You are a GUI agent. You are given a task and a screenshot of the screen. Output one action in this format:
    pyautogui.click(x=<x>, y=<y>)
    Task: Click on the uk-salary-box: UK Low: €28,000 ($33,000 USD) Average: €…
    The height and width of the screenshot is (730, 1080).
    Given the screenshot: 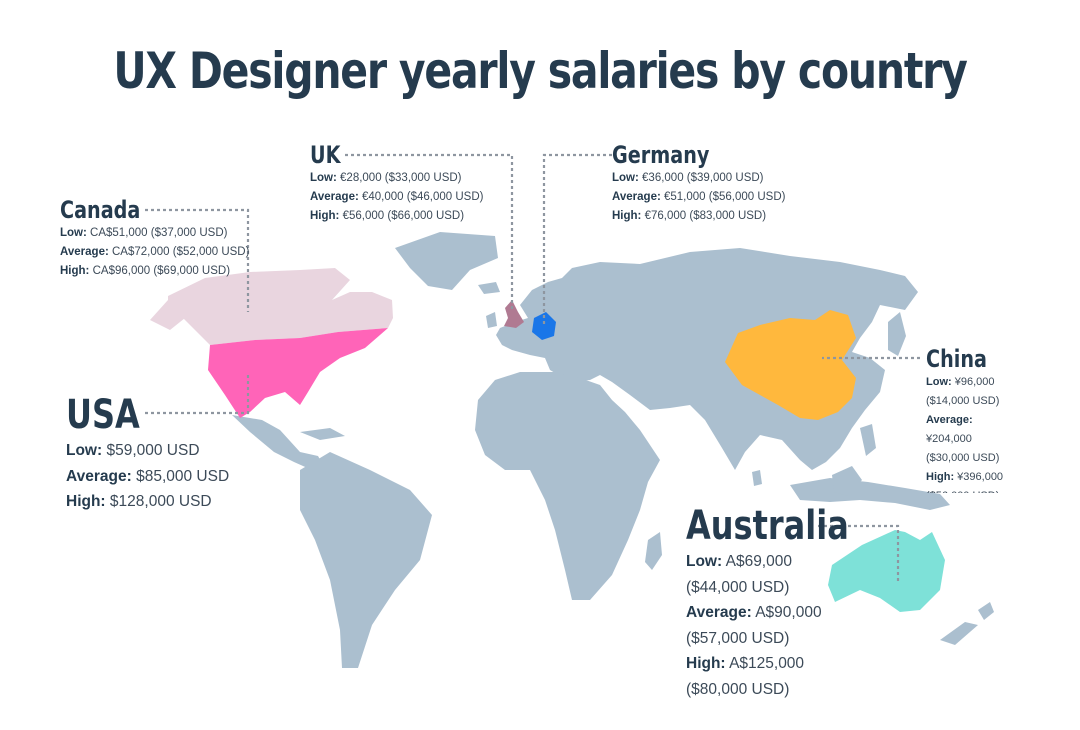 What is the action you would take?
    pyautogui.click(x=396, y=183)
    